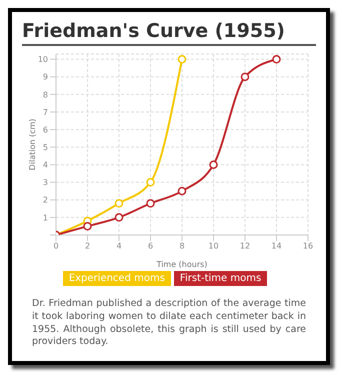 The width and height of the screenshot is (342, 379). I want to click on x-axis-title: Time (hours), so click(182, 264).